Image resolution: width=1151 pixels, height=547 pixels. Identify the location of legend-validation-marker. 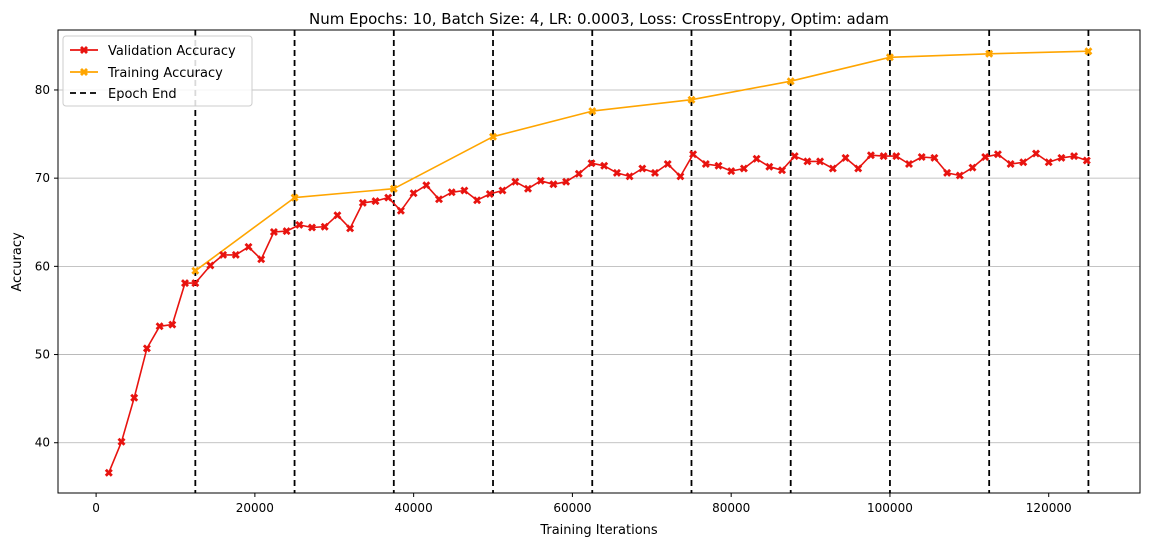
(84, 50).